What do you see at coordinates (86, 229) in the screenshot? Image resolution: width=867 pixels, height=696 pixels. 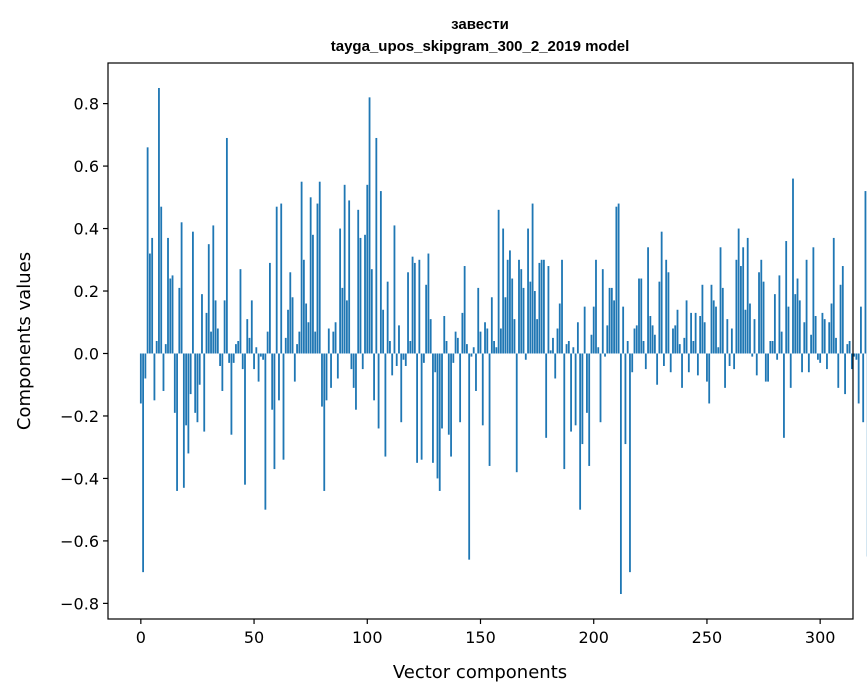 I see `y-tick-label: 0.4` at bounding box center [86, 229].